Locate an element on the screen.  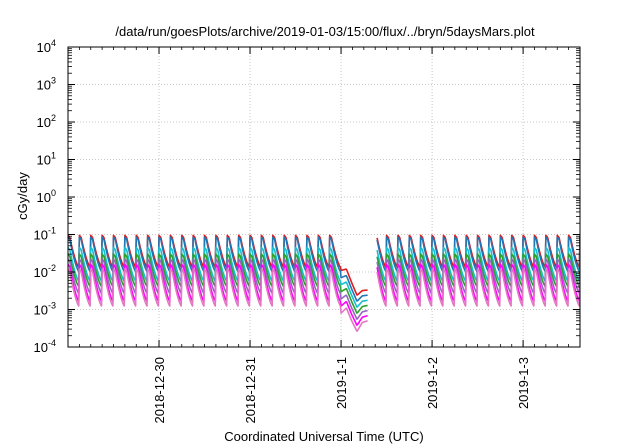
x-tick-label: 2018-12-30 is located at coordinates (159, 390).